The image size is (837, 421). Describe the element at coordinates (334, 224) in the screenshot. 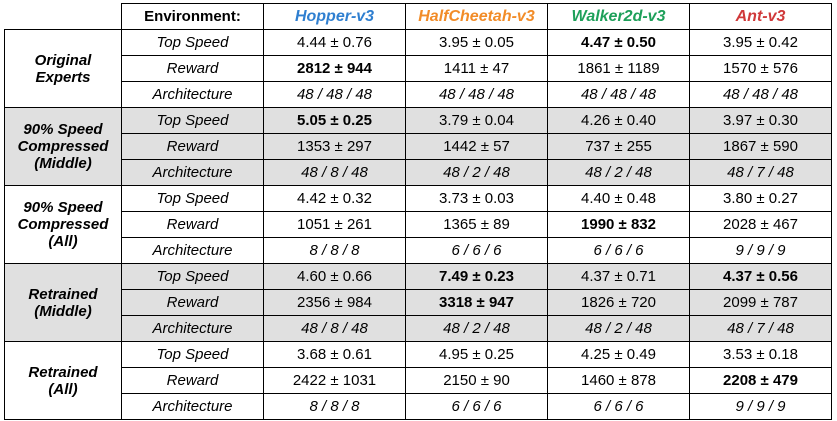

I see `value-cell: 1051 ± 261` at that location.